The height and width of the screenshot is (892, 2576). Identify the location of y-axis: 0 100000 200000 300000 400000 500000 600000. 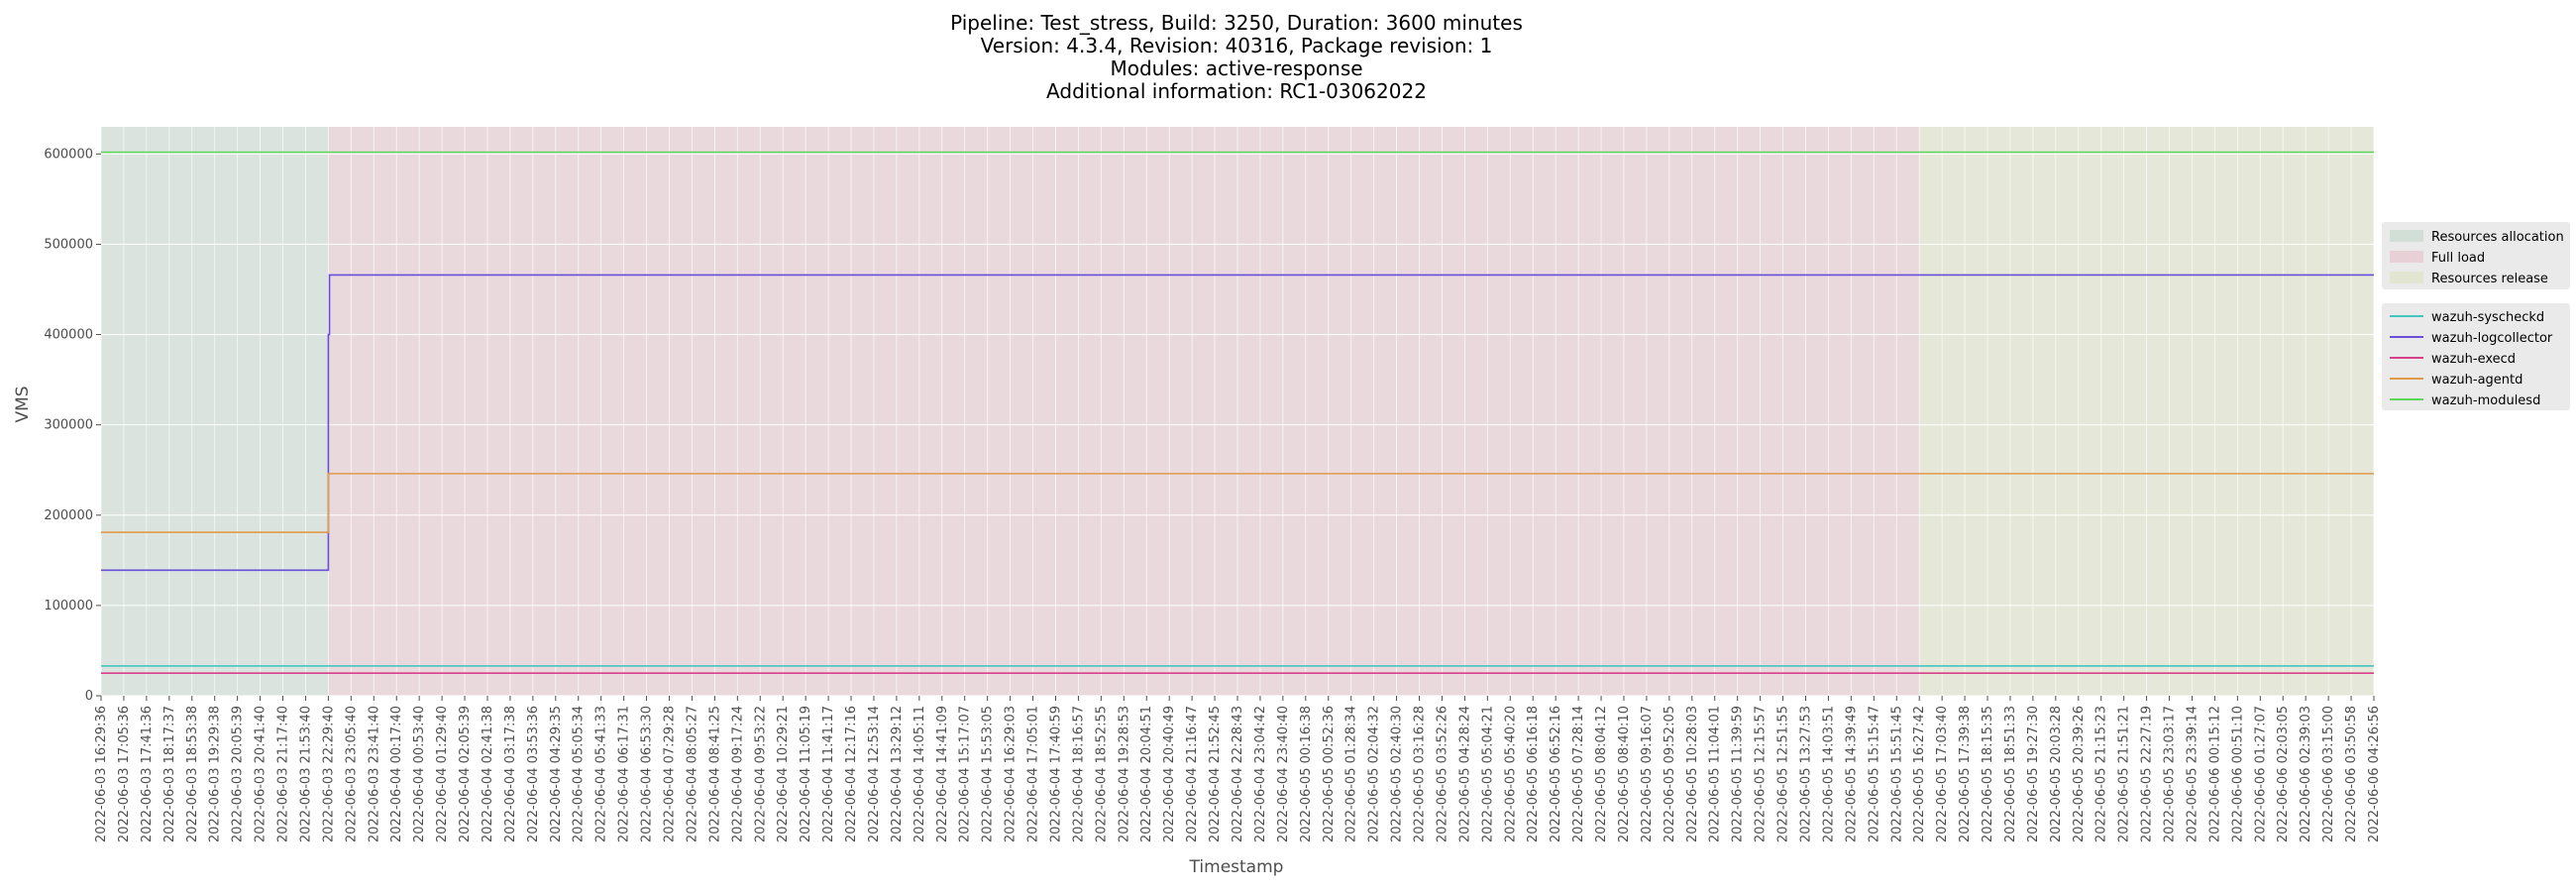
(72, 426).